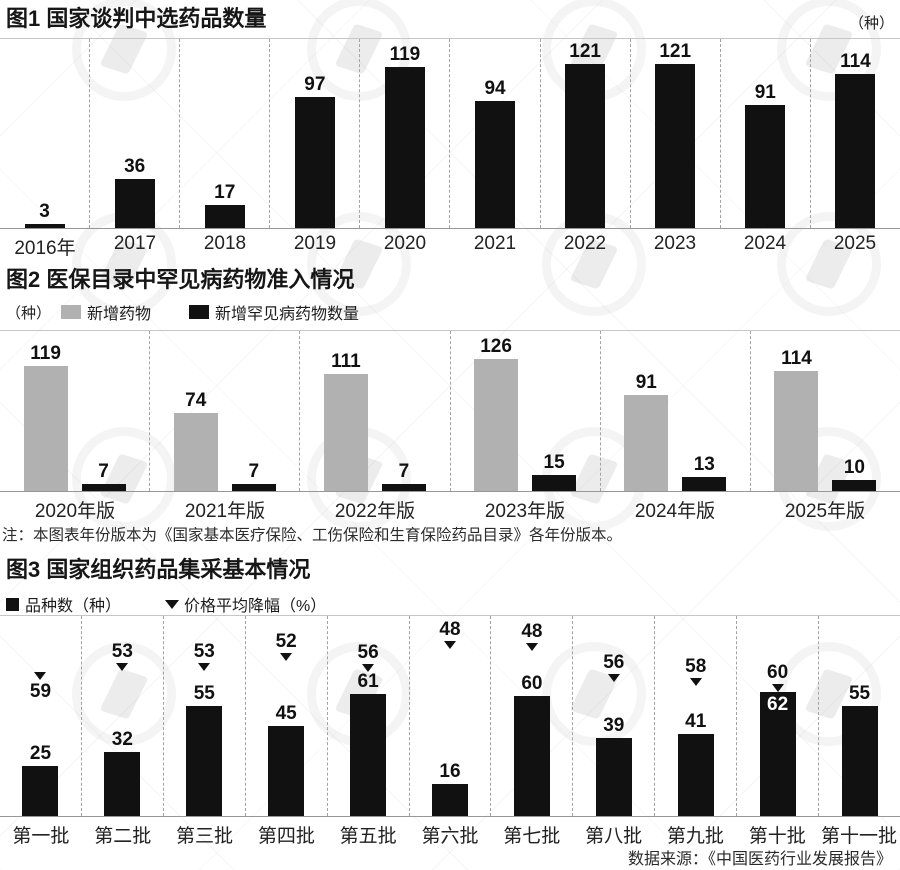 This screenshot has height=870, width=900. I want to click on chart2-stack: 114, so click(796, 420).